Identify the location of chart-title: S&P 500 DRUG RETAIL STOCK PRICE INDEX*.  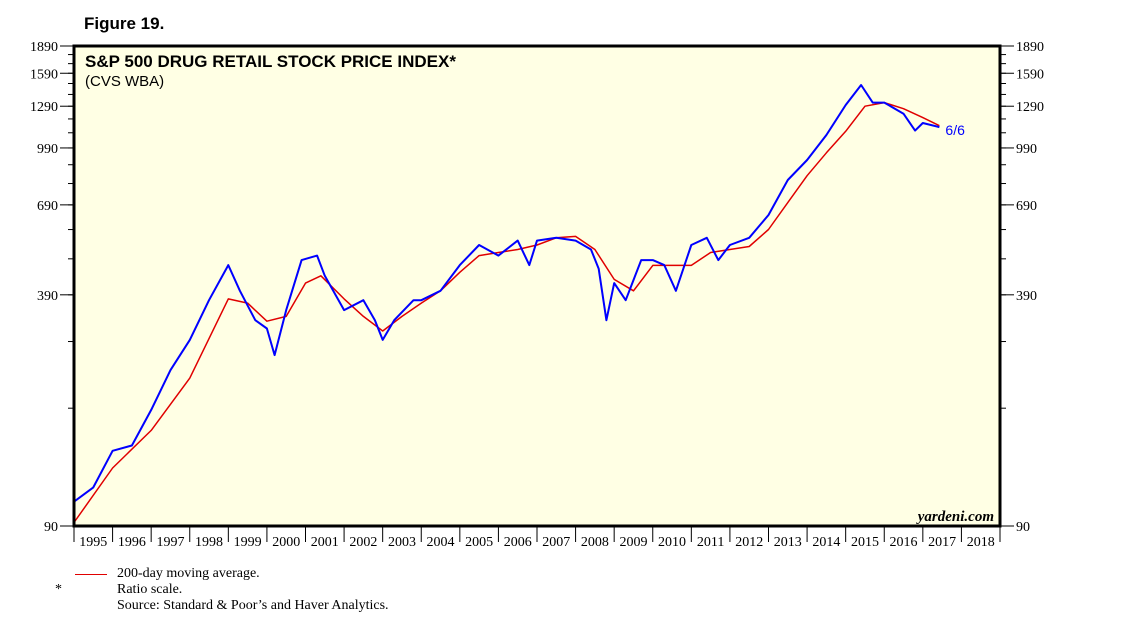
(270, 61).